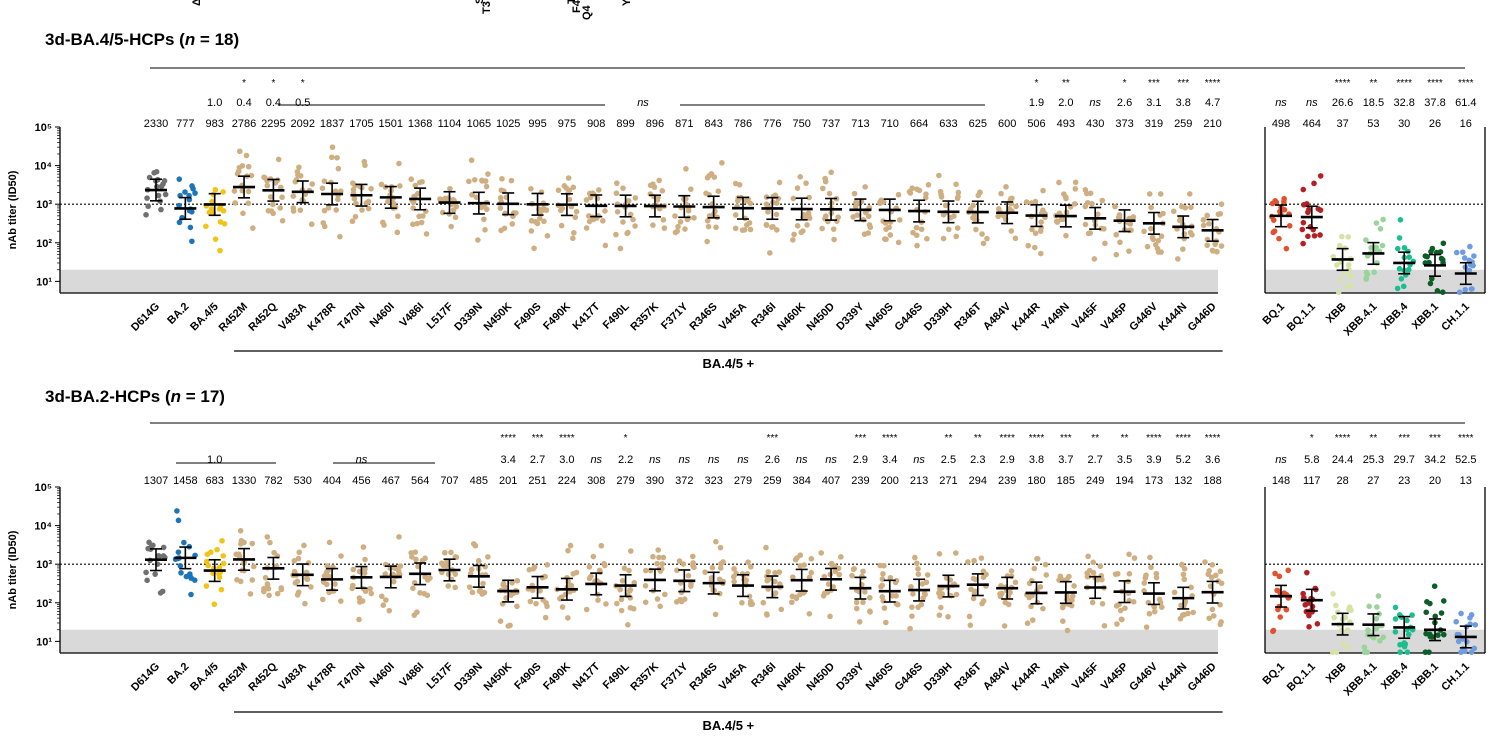 The width and height of the screenshot is (1495, 748). What do you see at coordinates (1212, 460) in the screenshot?
I see `fold-change-label: 3.6` at bounding box center [1212, 460].